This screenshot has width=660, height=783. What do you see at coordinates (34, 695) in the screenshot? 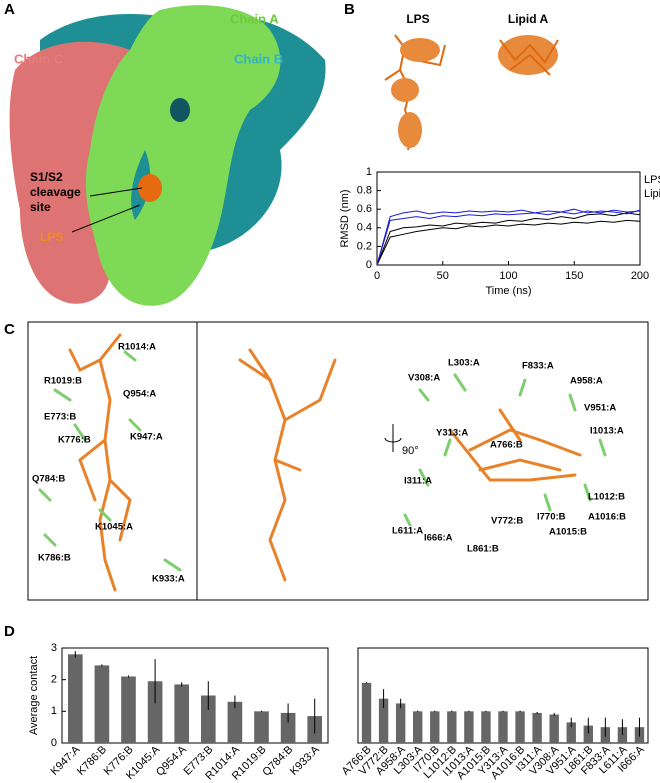
I see `y-axis-label: Average contact` at bounding box center [34, 695].